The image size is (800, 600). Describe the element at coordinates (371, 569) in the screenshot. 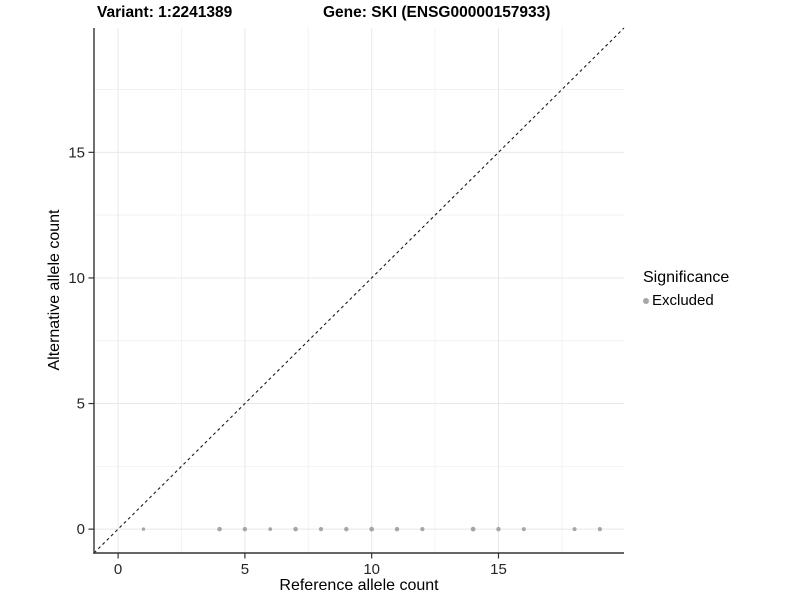

I see `x-tick-label: 10` at that location.